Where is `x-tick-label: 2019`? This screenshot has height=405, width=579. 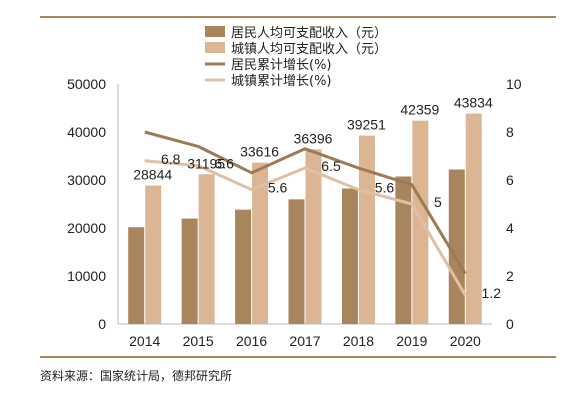
x-tick-label: 2019 is located at coordinates (411, 341).